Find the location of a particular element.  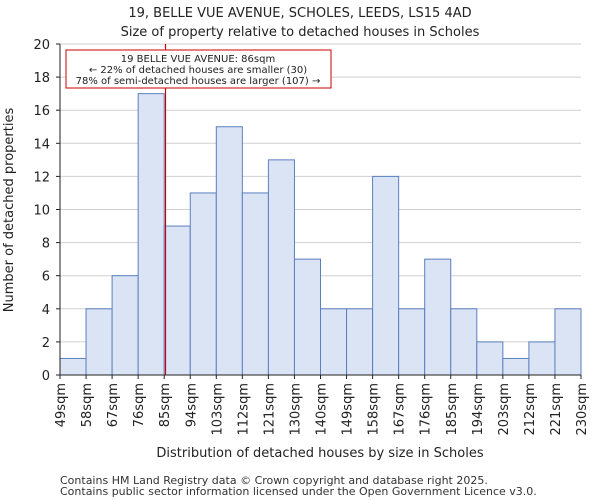

y-tick-label: 4 is located at coordinates (46, 310).